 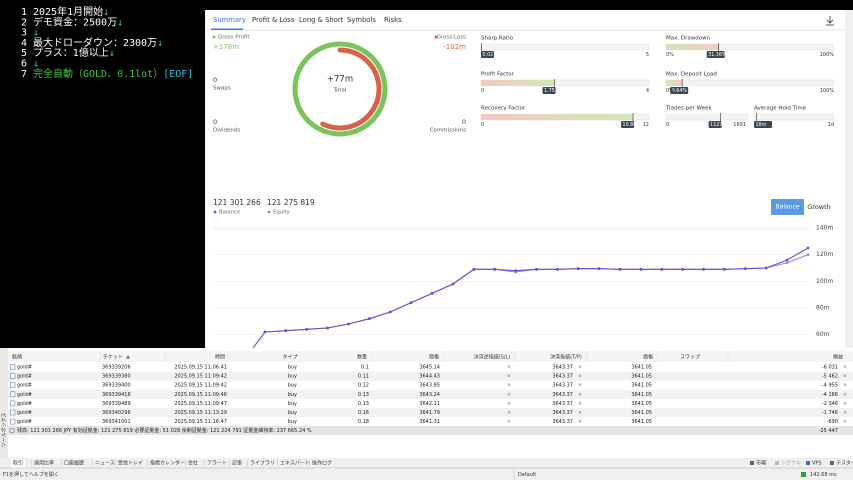 What do you see at coordinates (227, 29) in the screenshot?
I see `active-tab-underline` at bounding box center [227, 29].